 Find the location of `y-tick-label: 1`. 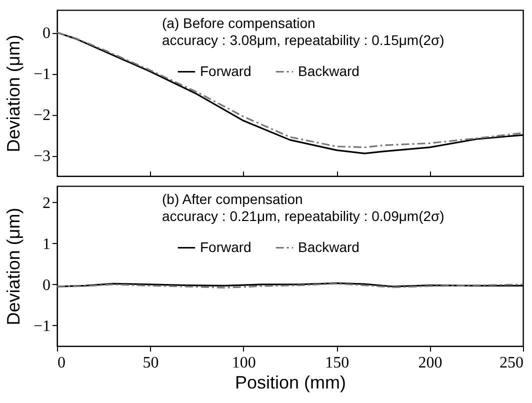

y-tick-label: 1 is located at coordinates (46, 244).